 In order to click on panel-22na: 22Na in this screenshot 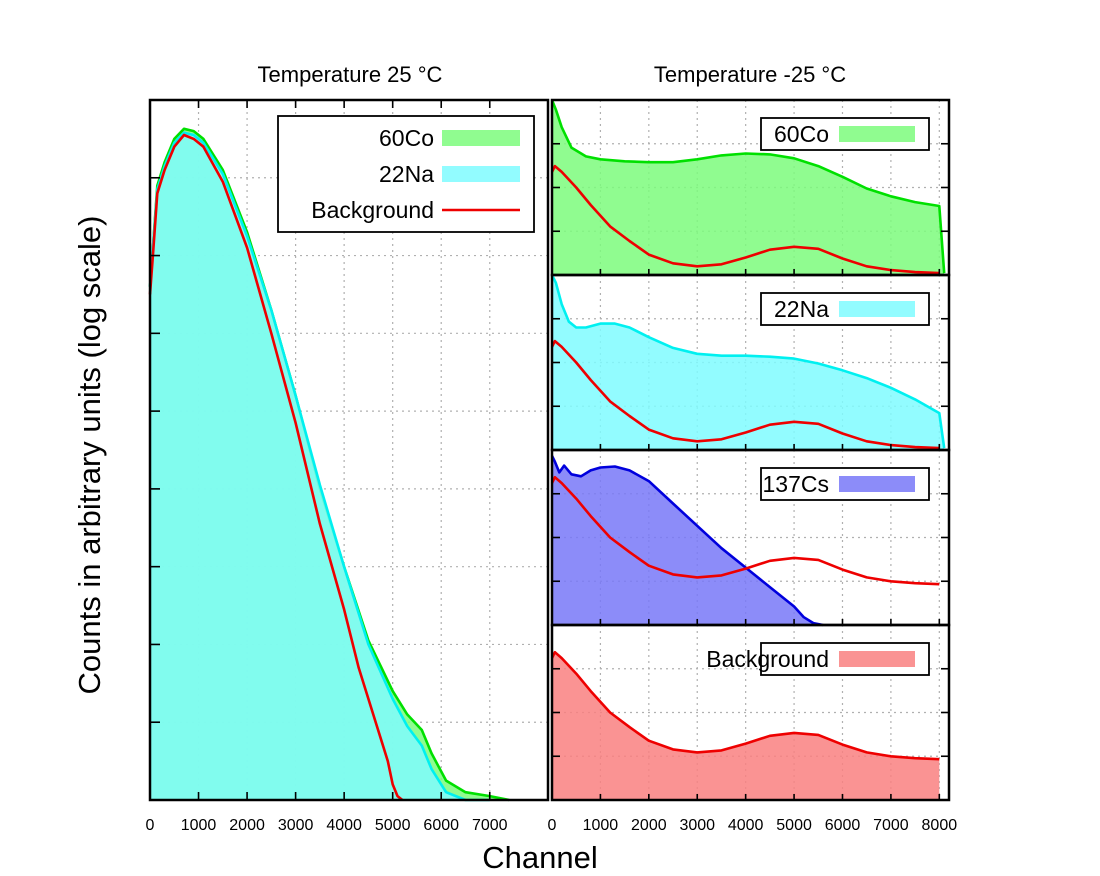, I will do `click(750, 362)`.